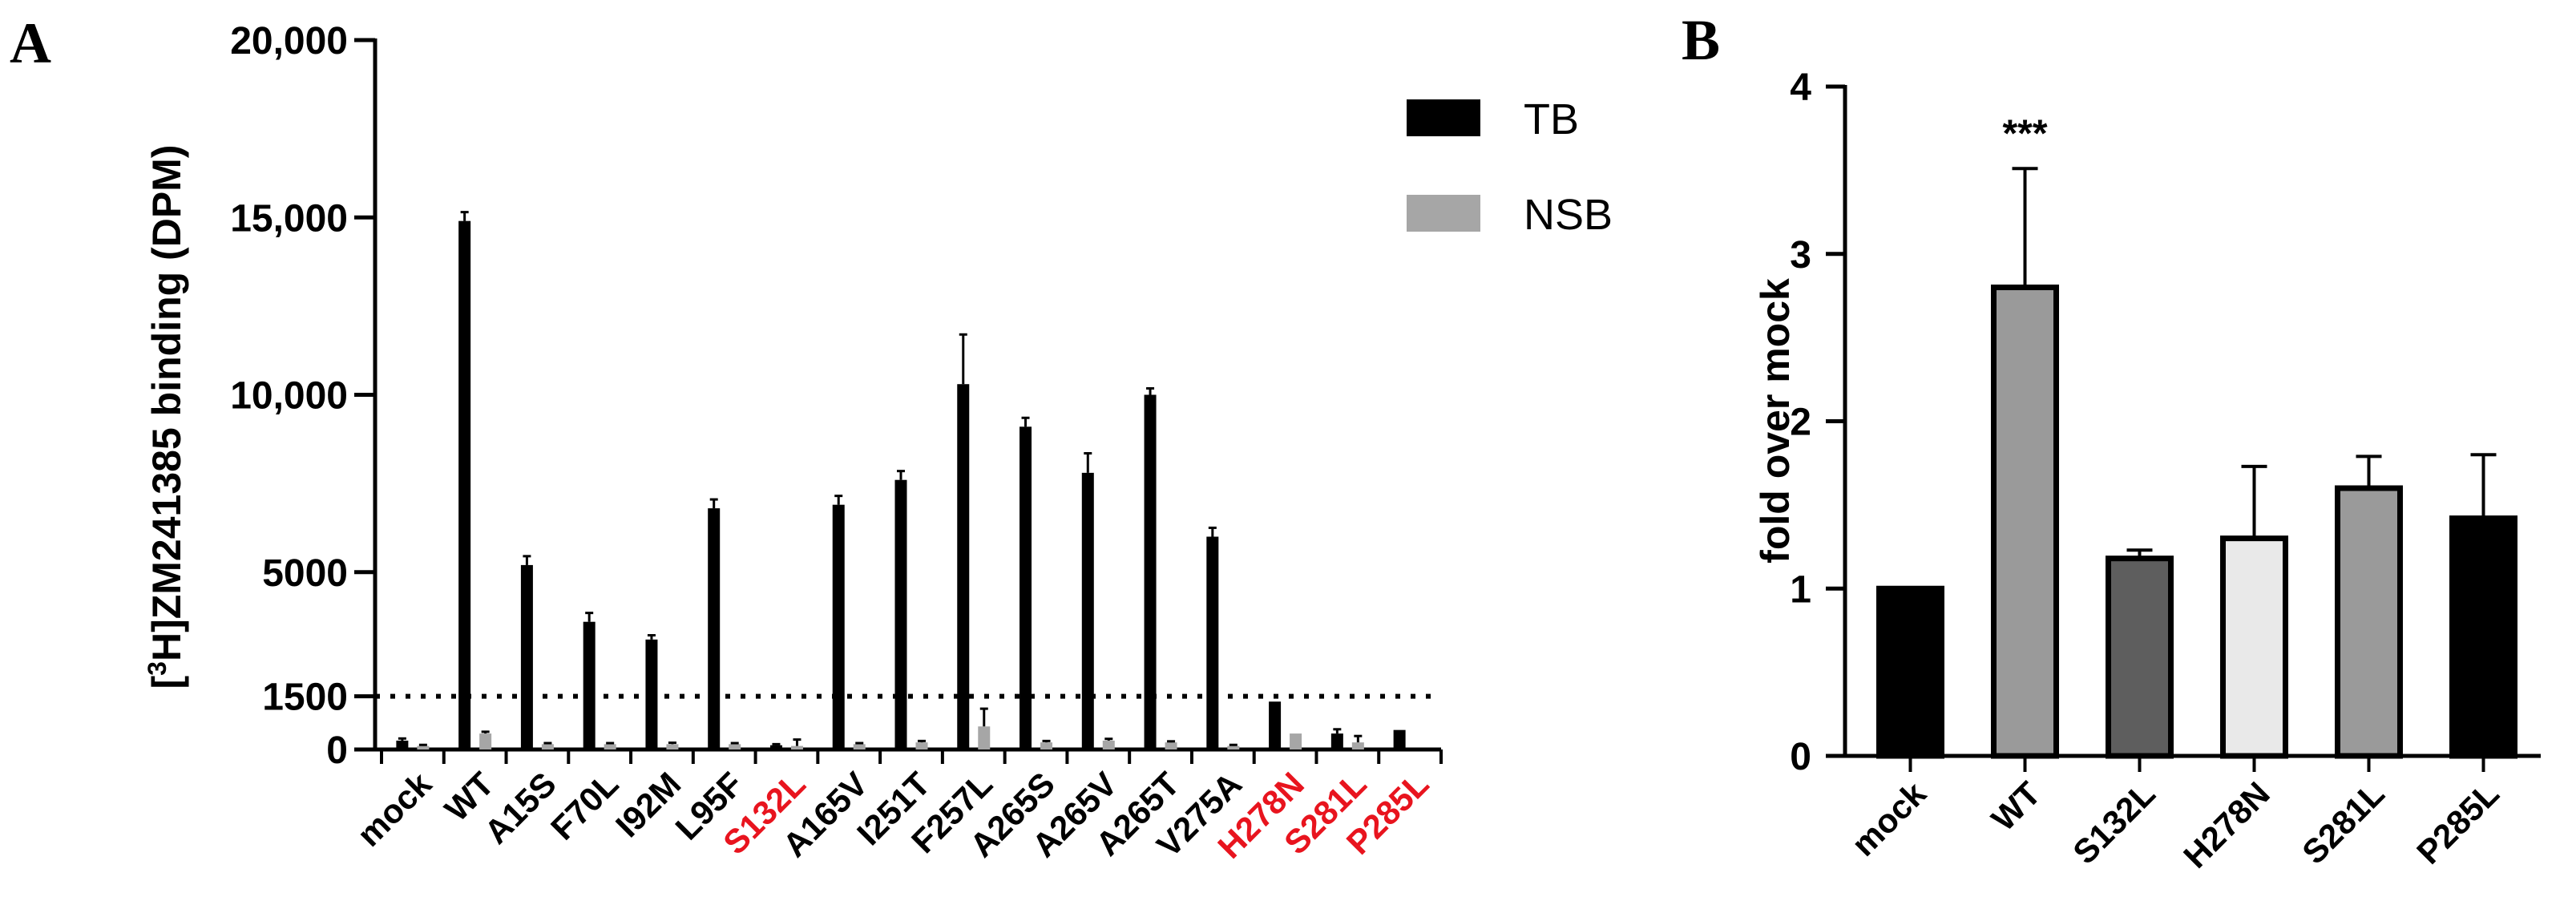  What do you see at coordinates (1801, 589) in the screenshot?
I see `y-tick-label-b: 1` at bounding box center [1801, 589].